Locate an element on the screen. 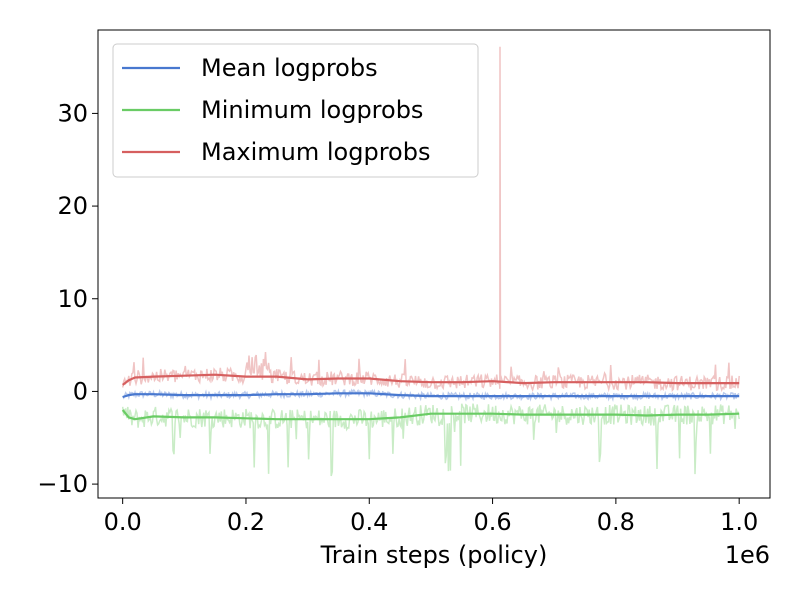 The image size is (800, 600). raw-series-minimum-logprobs is located at coordinates (430, 440).